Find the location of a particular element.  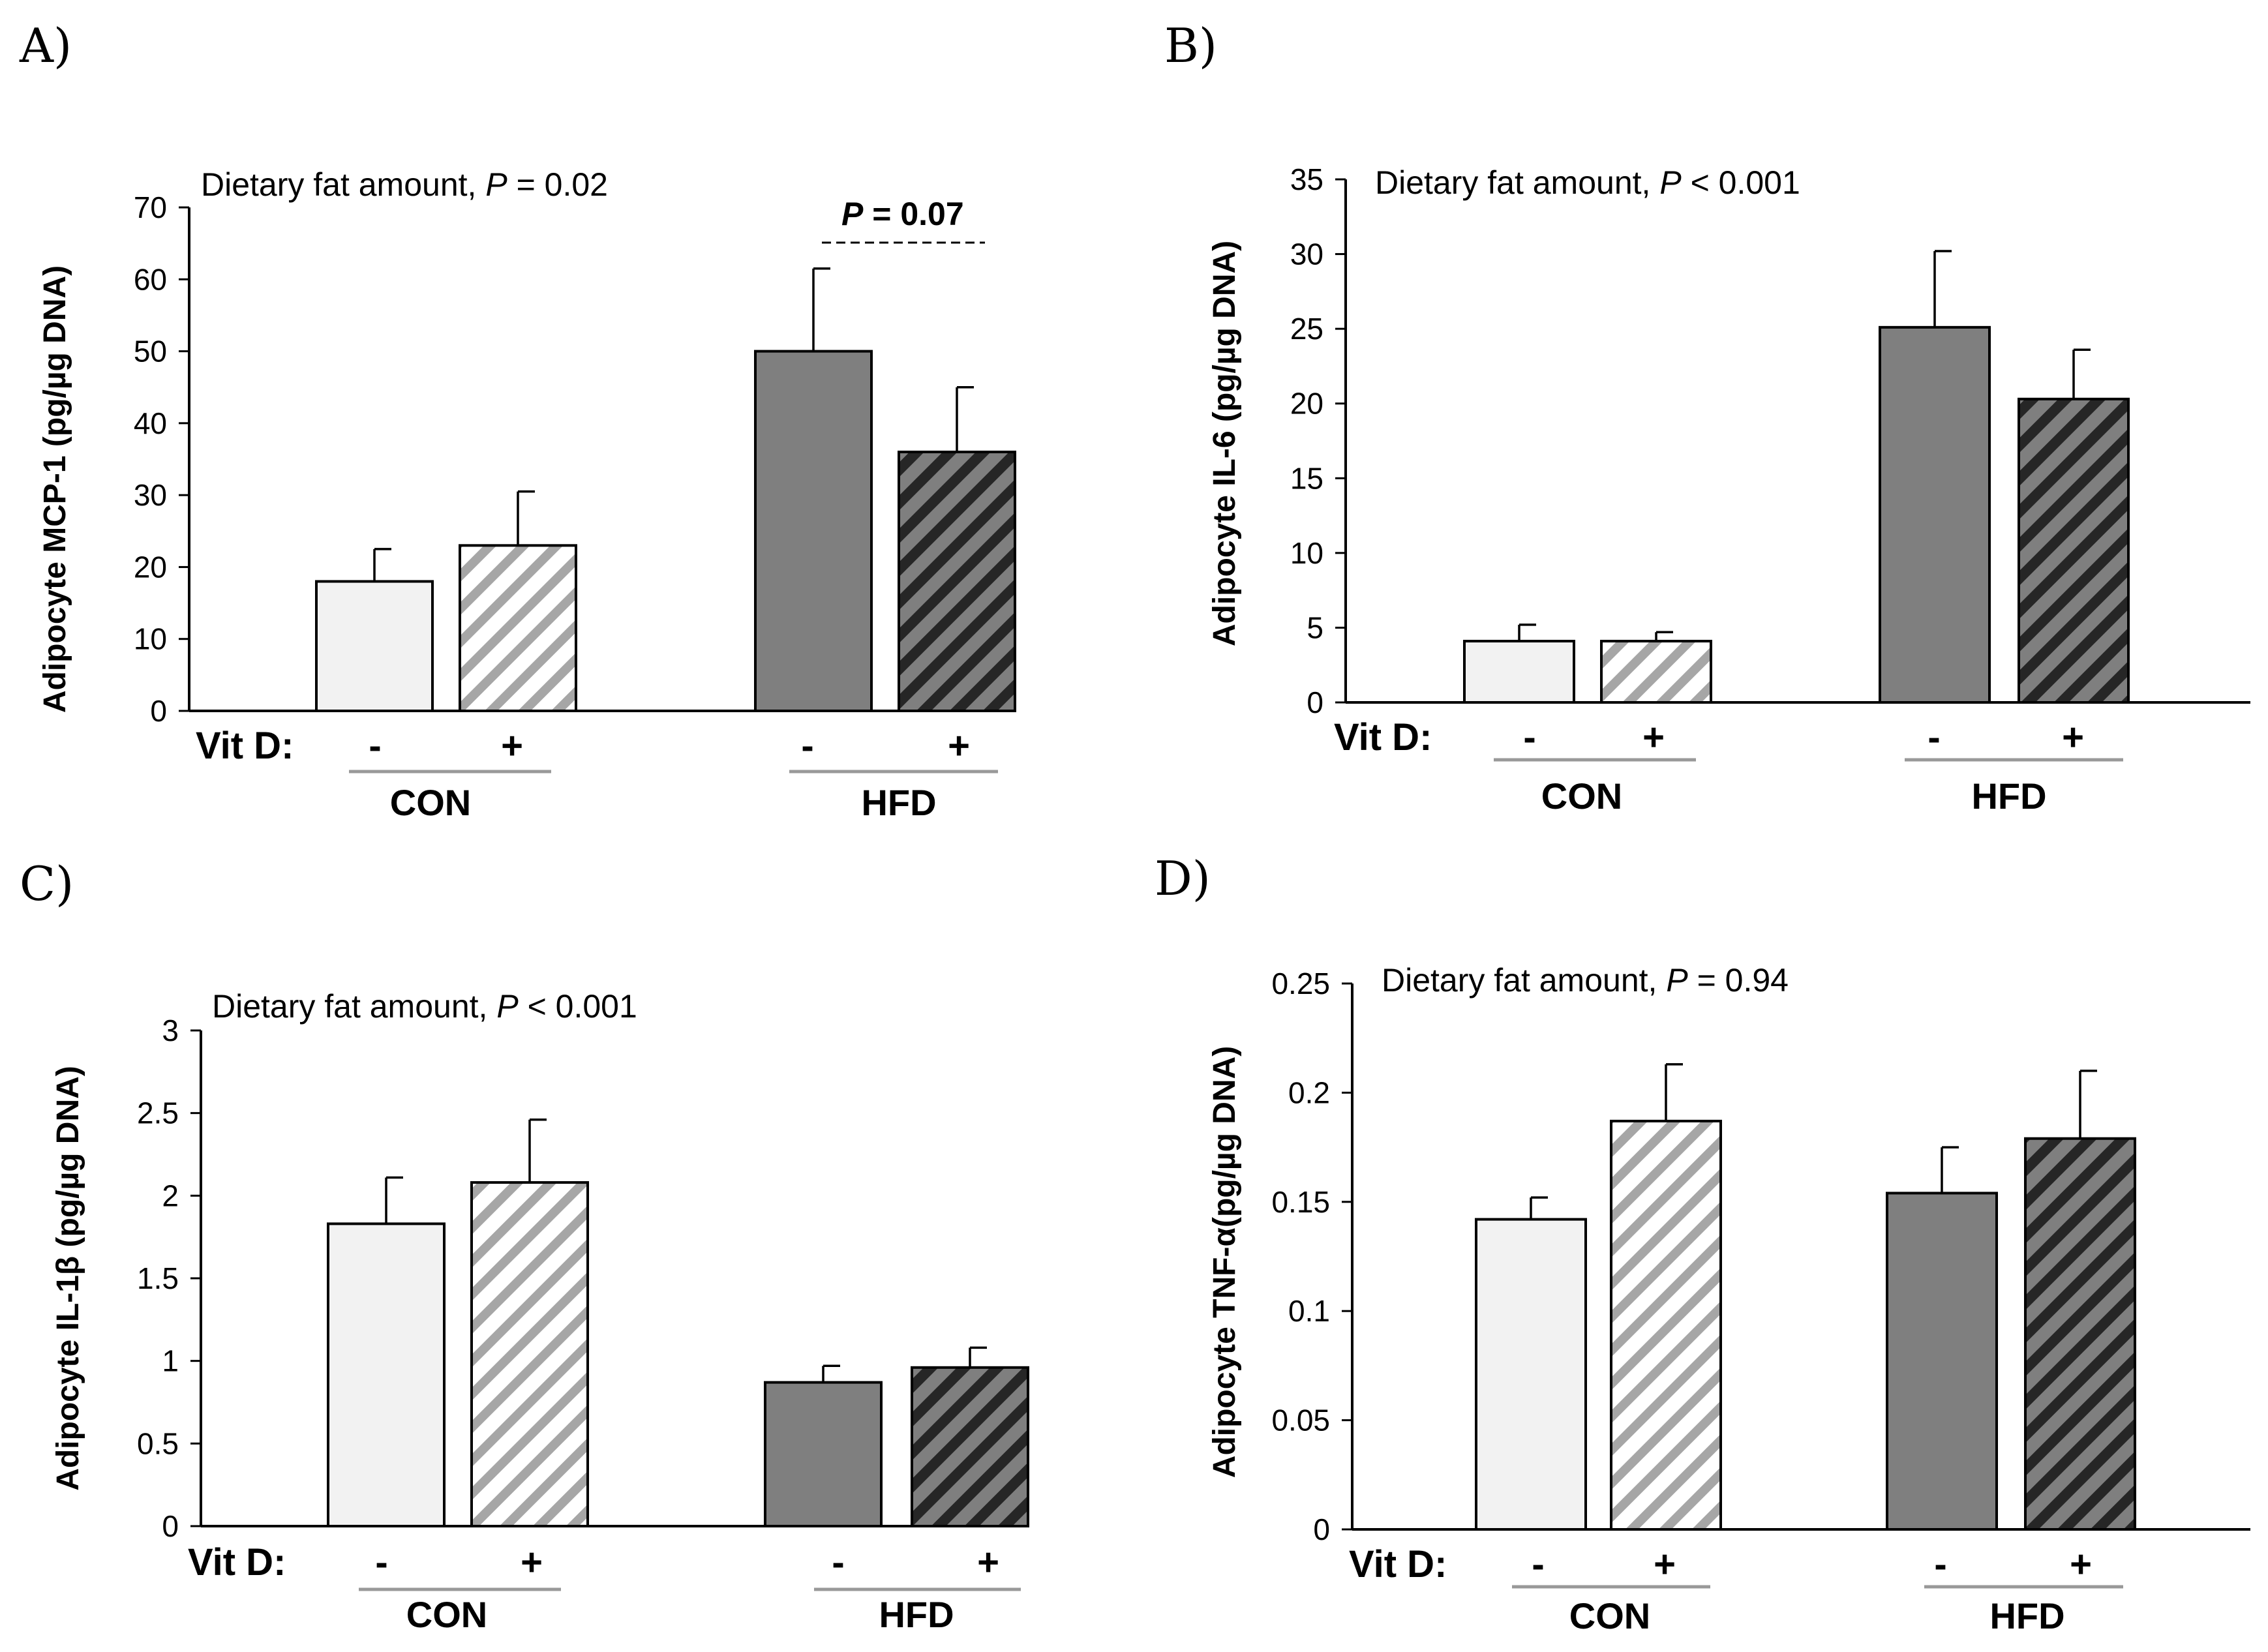

y-tick-label: 20 is located at coordinates (1306, 404).